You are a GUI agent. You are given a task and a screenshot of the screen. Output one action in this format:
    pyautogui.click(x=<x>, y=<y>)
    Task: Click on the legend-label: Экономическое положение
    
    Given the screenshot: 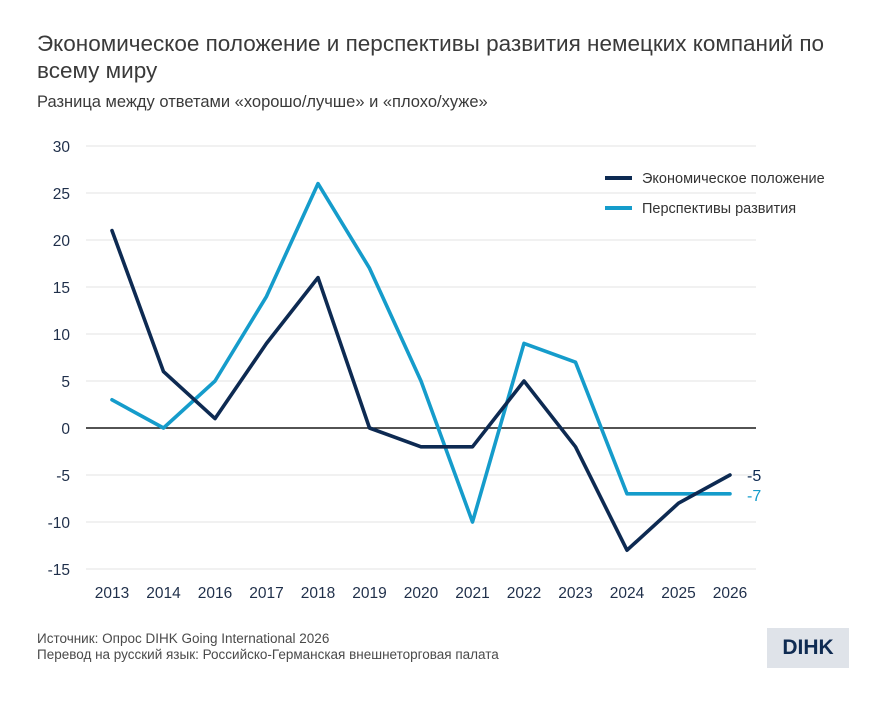 What is the action you would take?
    pyautogui.click(x=733, y=179)
    